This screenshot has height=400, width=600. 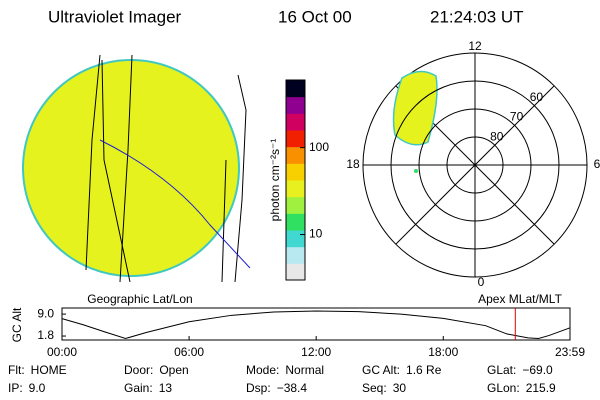 I want to click on status-value: Open, so click(x=173, y=370).